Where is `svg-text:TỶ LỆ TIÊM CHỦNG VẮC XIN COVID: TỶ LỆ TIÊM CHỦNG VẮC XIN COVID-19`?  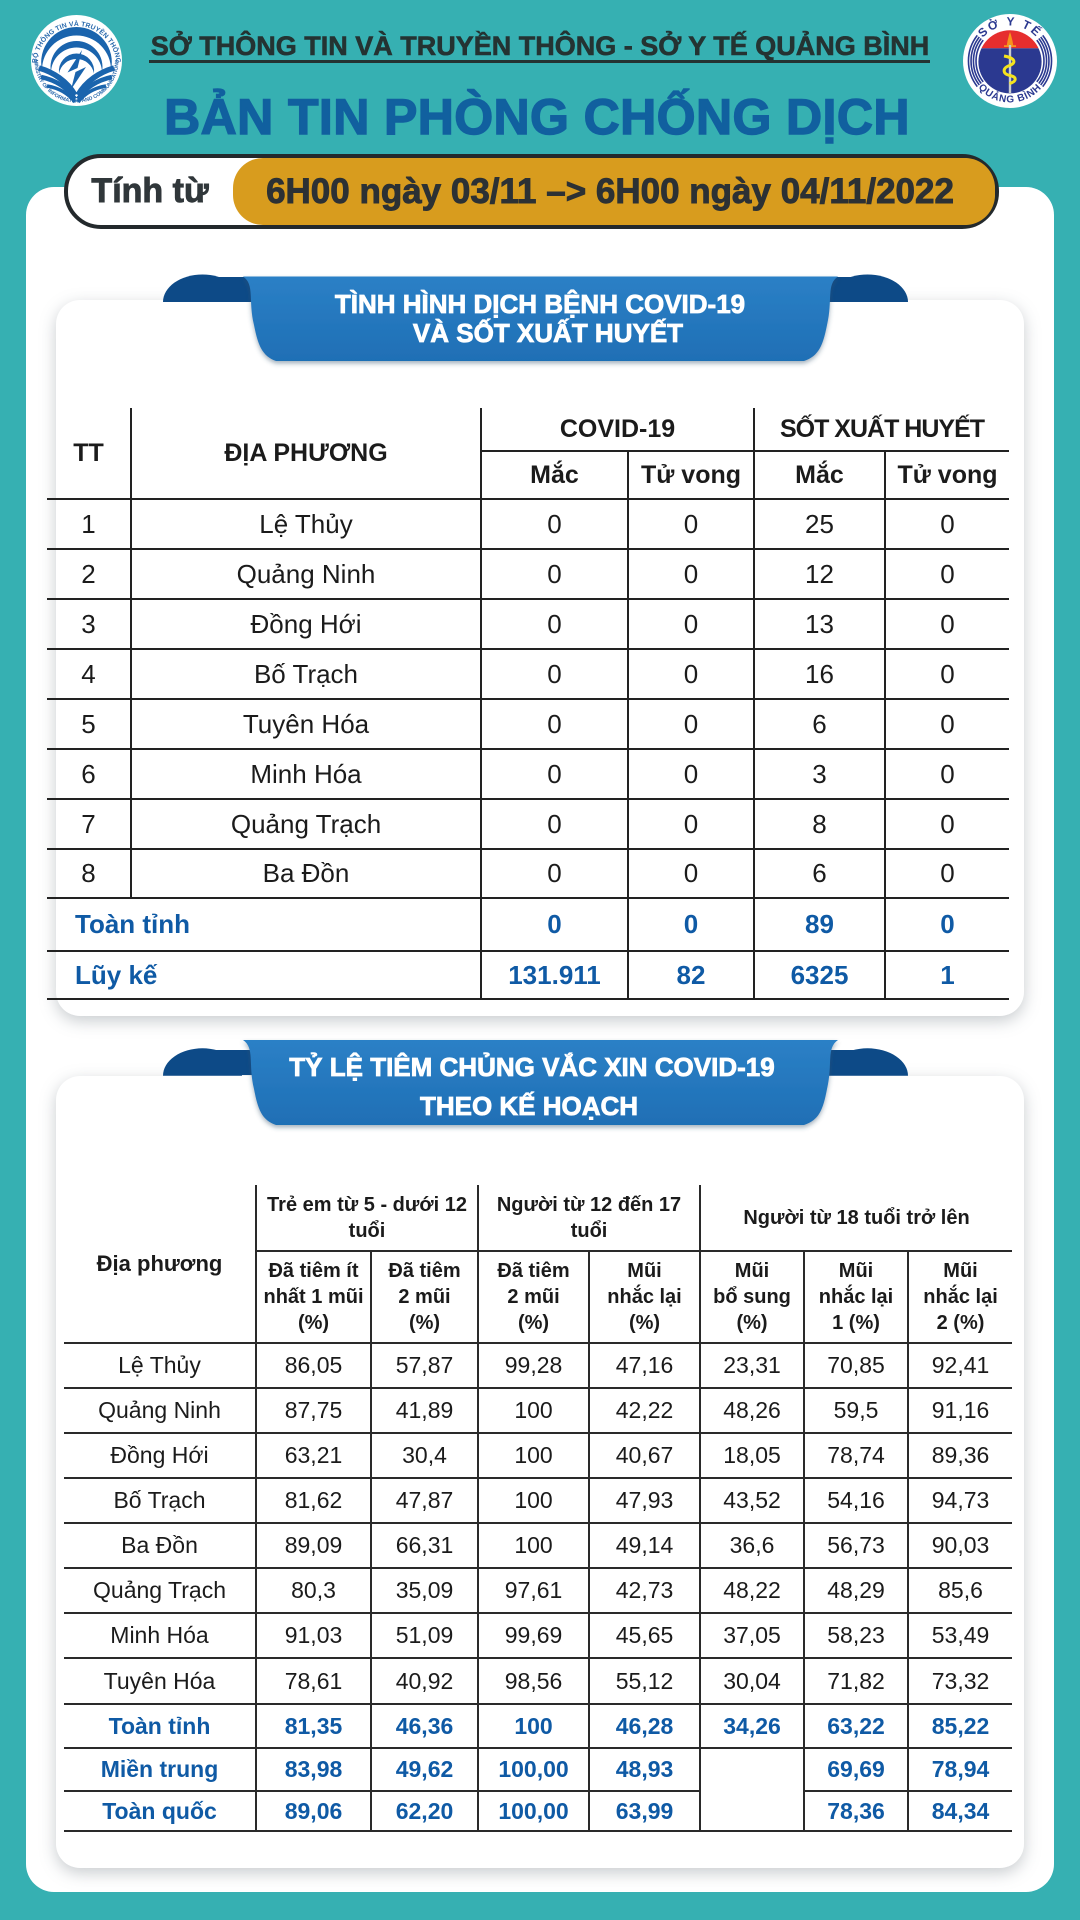
svg-text:TỶ LỆ TIÊM CHỦNG VẮC XIN COVID: TỶ LỆ TIÊM CHỦNG VẮC XIN COVID-19 is located at coordinates (531, 1066).